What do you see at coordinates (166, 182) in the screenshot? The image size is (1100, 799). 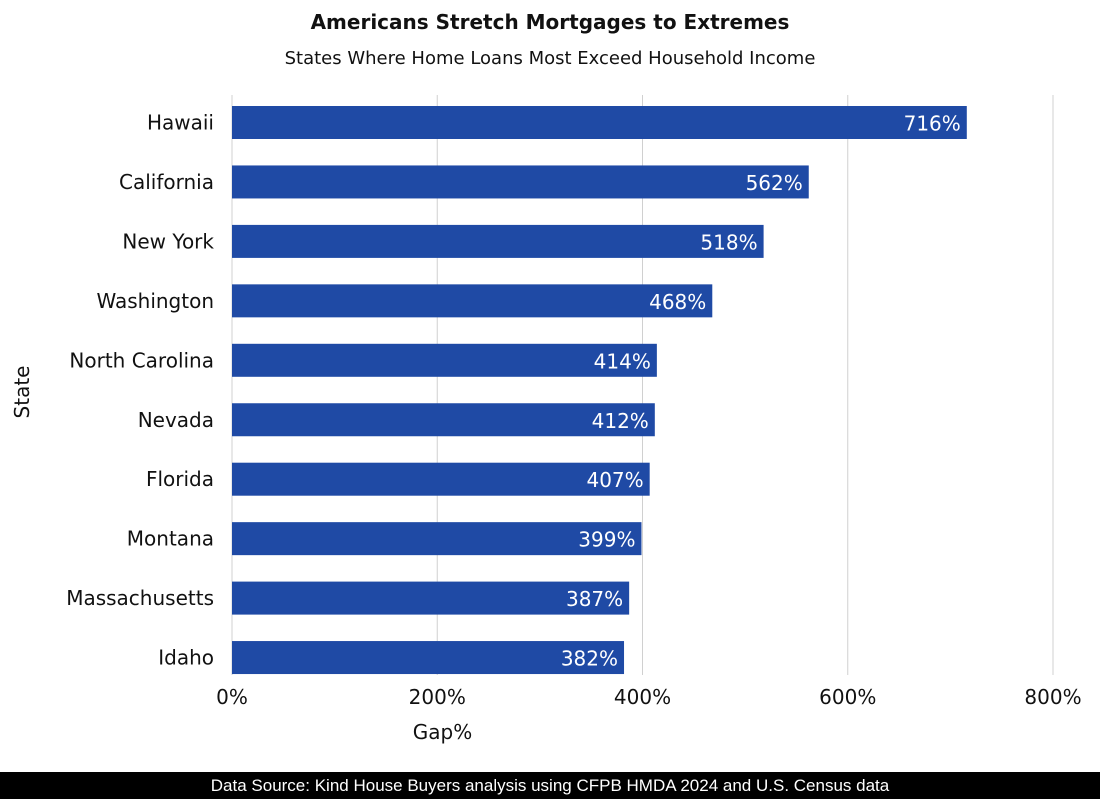 I see `y-tick-label: California` at bounding box center [166, 182].